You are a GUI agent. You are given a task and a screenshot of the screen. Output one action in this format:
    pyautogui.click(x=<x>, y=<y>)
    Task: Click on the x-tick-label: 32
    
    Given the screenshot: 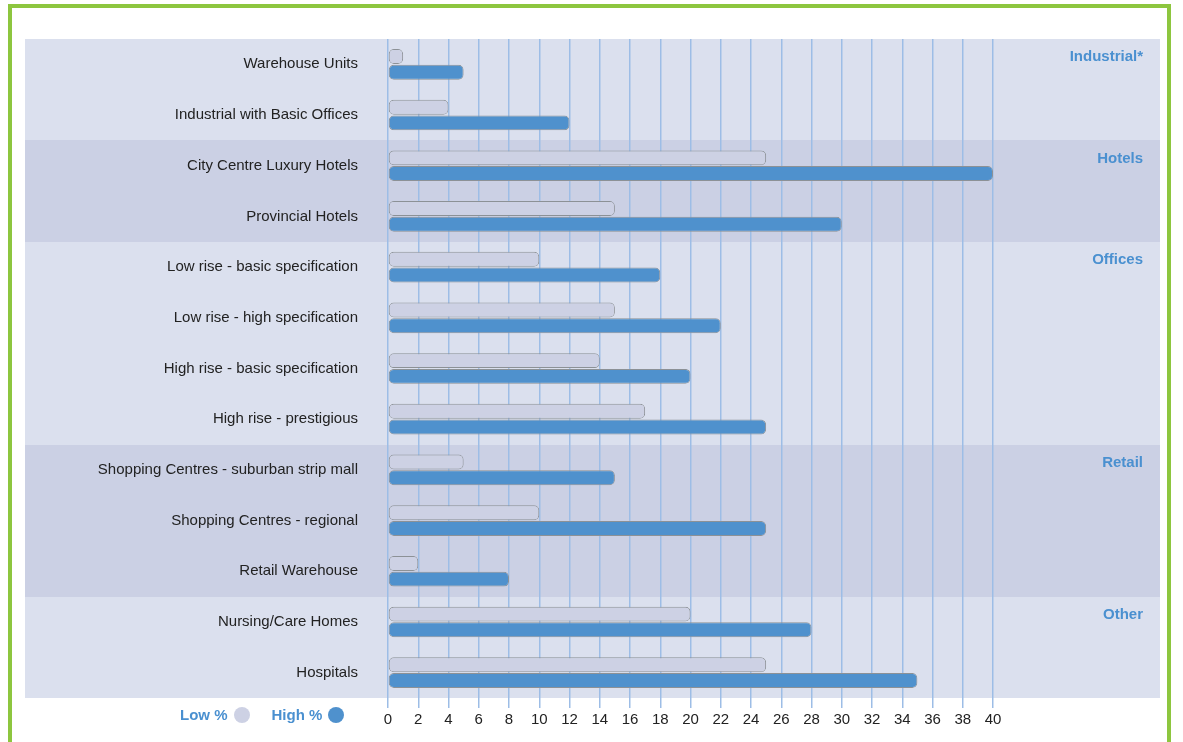 What is the action you would take?
    pyautogui.click(x=872, y=719)
    